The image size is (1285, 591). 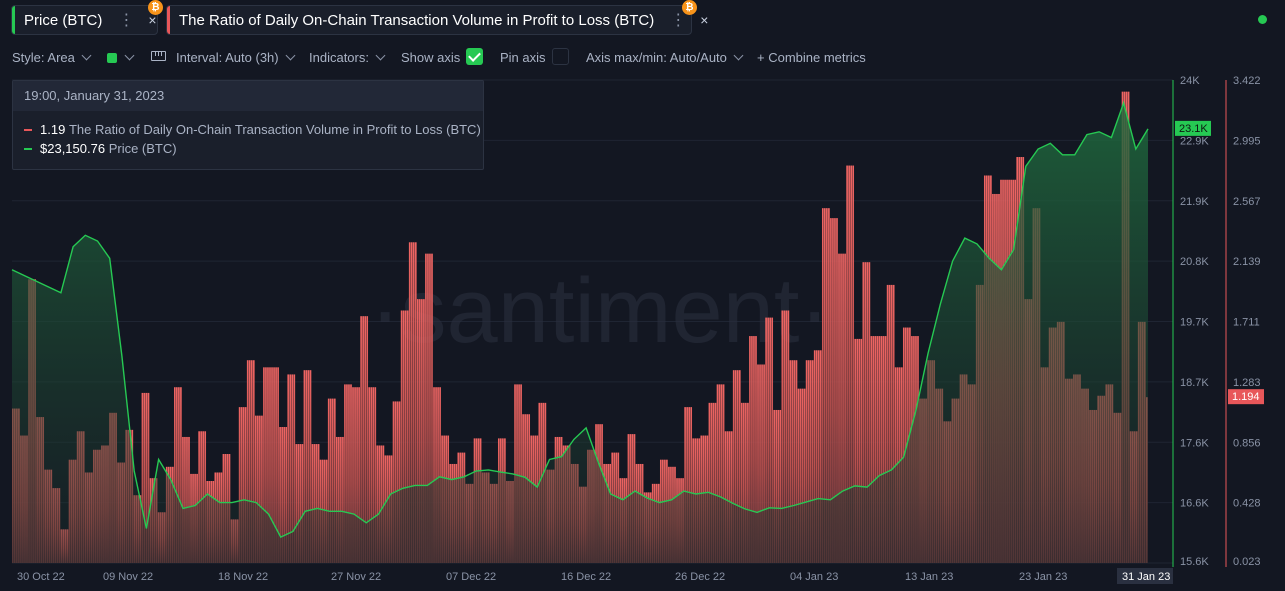 What do you see at coordinates (356, 577) in the screenshot?
I see `date-tick-label: 27 Nov 22` at bounding box center [356, 577].